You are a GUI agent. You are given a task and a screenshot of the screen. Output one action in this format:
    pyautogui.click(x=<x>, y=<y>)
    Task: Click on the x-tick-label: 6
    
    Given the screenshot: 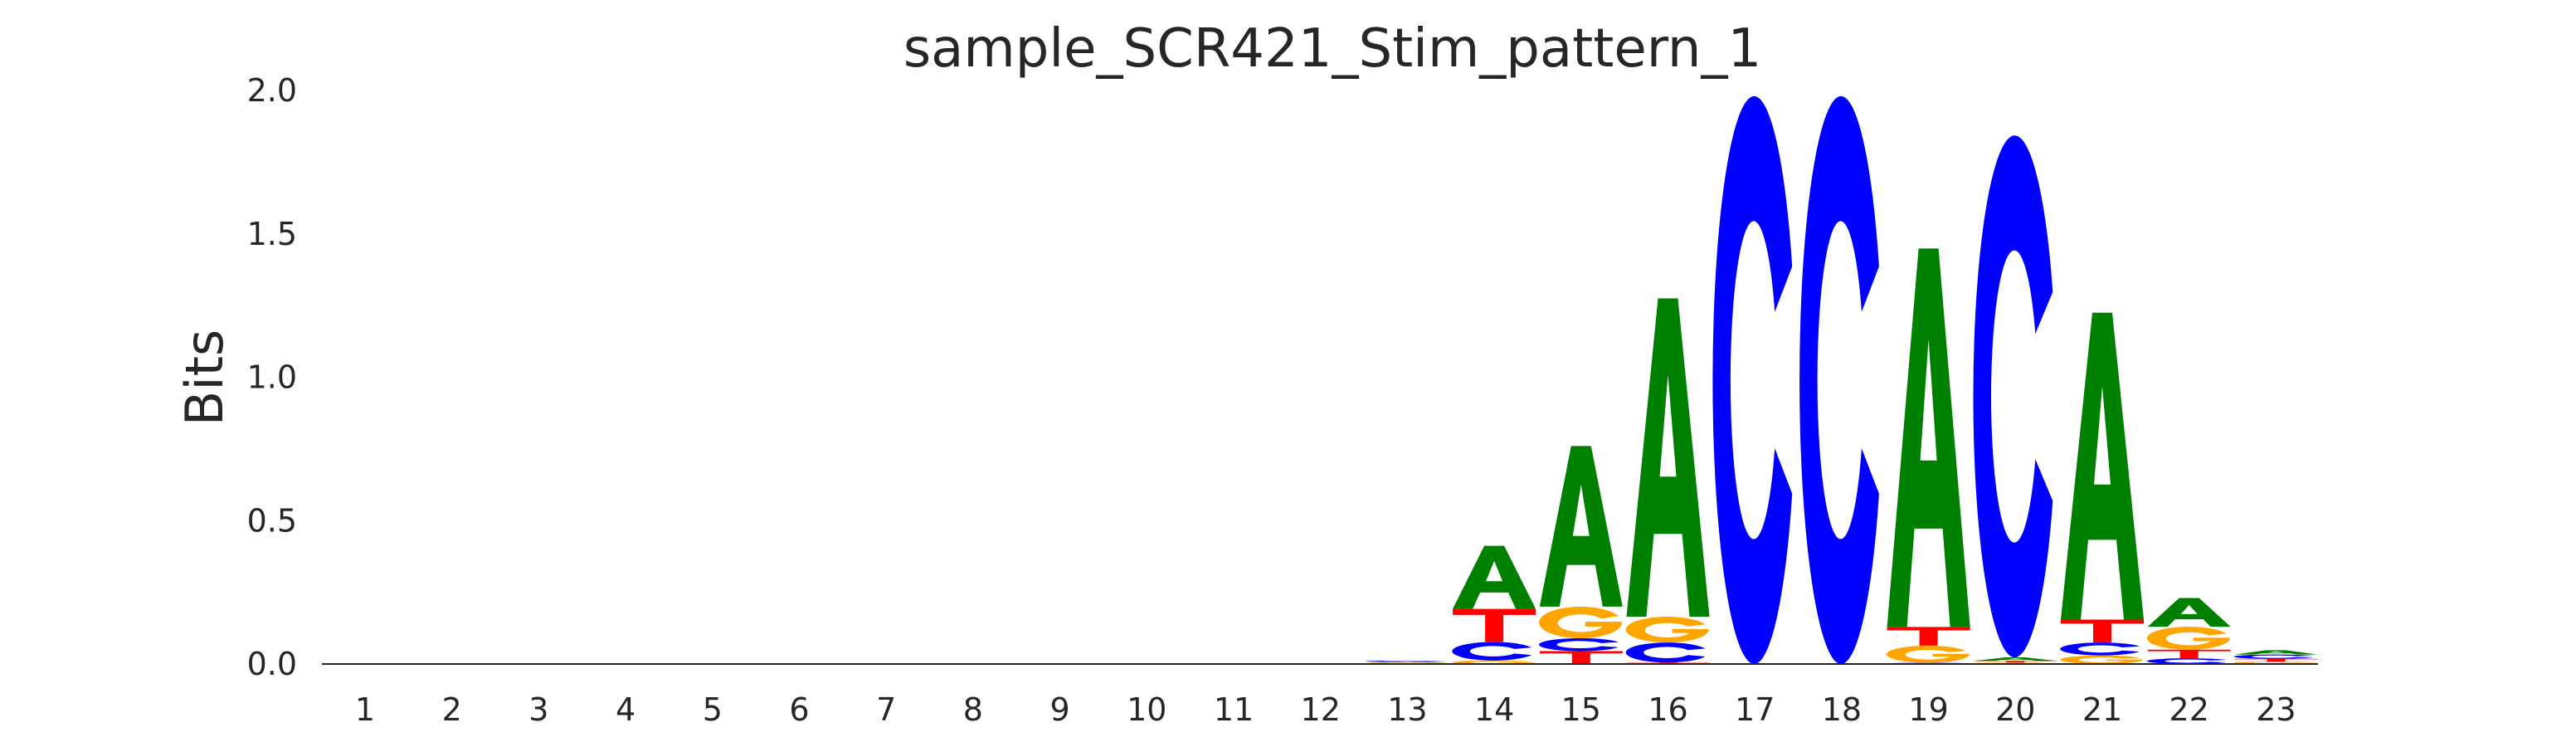 What is the action you would take?
    pyautogui.click(x=799, y=709)
    